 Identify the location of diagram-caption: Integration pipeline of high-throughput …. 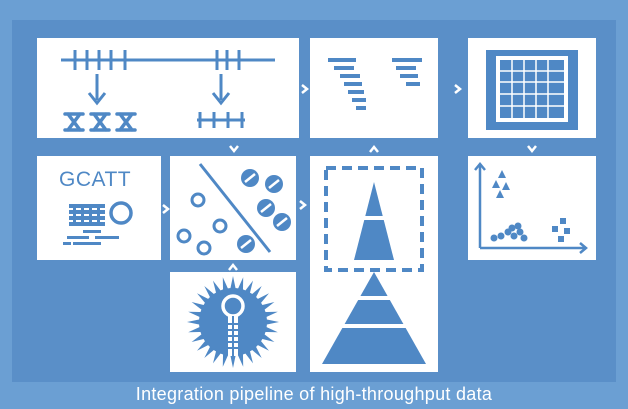
(314, 394).